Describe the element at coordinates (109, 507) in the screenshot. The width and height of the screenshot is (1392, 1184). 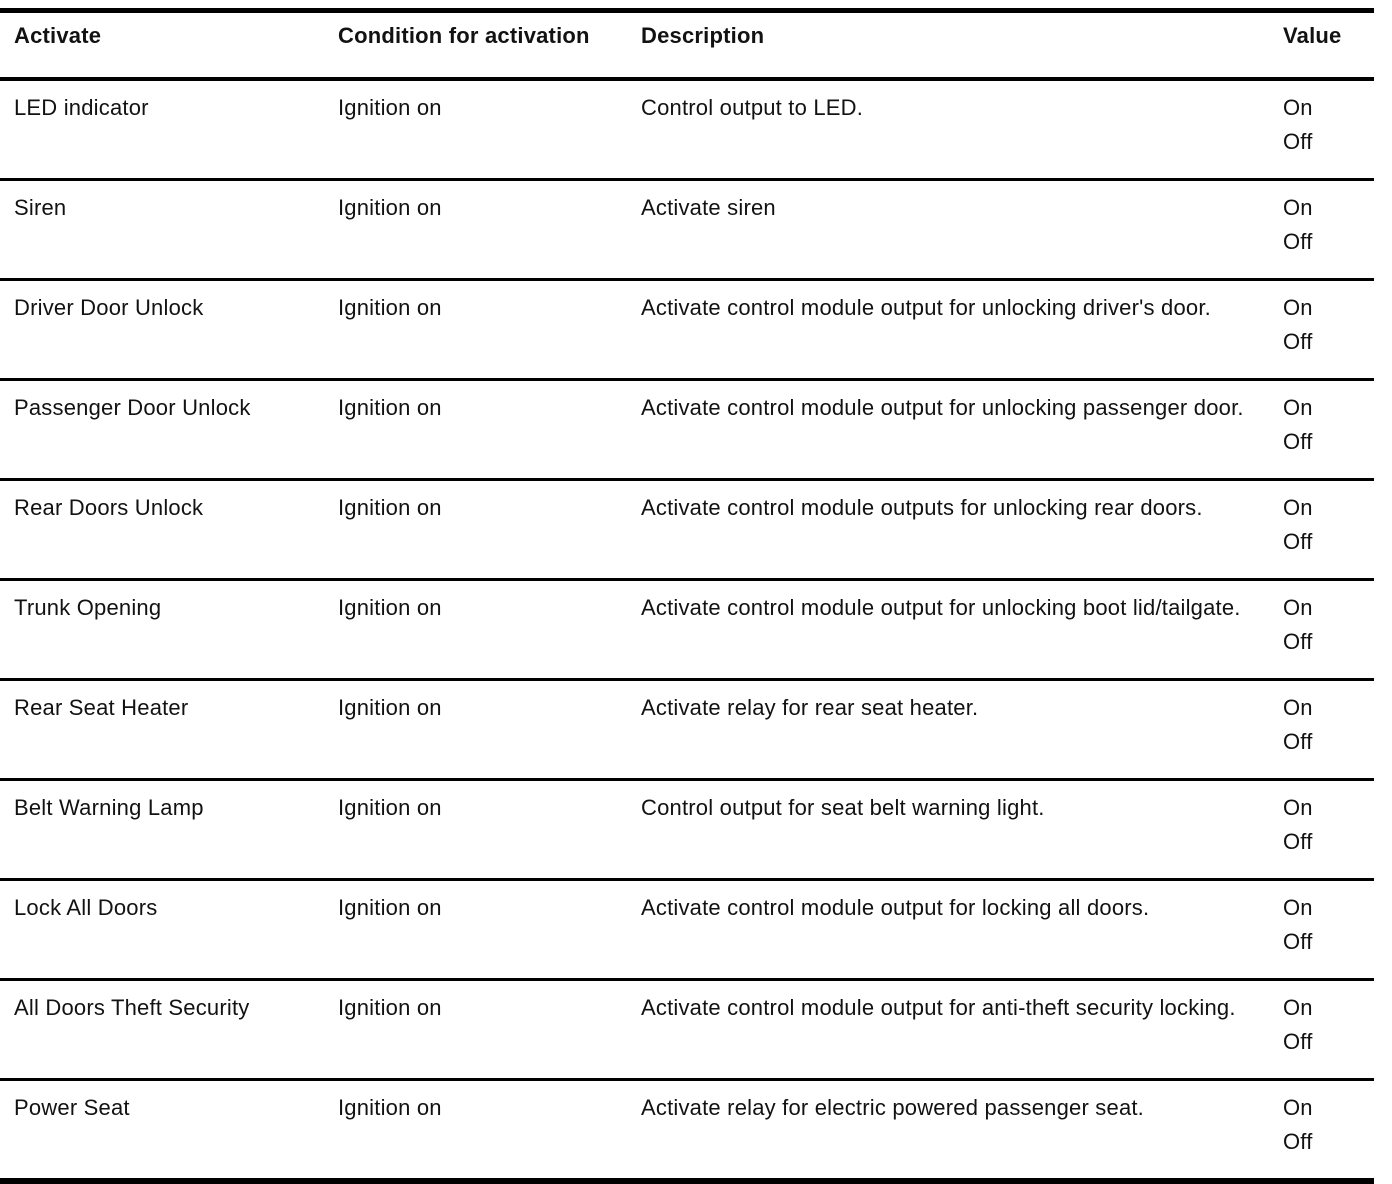
I see `cell-activate: Rear Doors Unlock` at that location.